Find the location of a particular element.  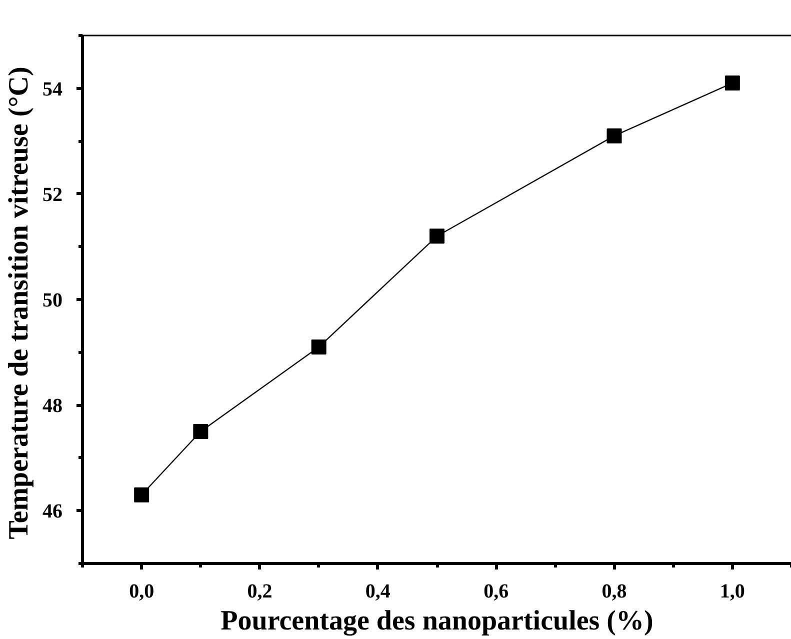

x-axis-title: Pourcentage des nanoparticules (%) is located at coordinates (437, 621).